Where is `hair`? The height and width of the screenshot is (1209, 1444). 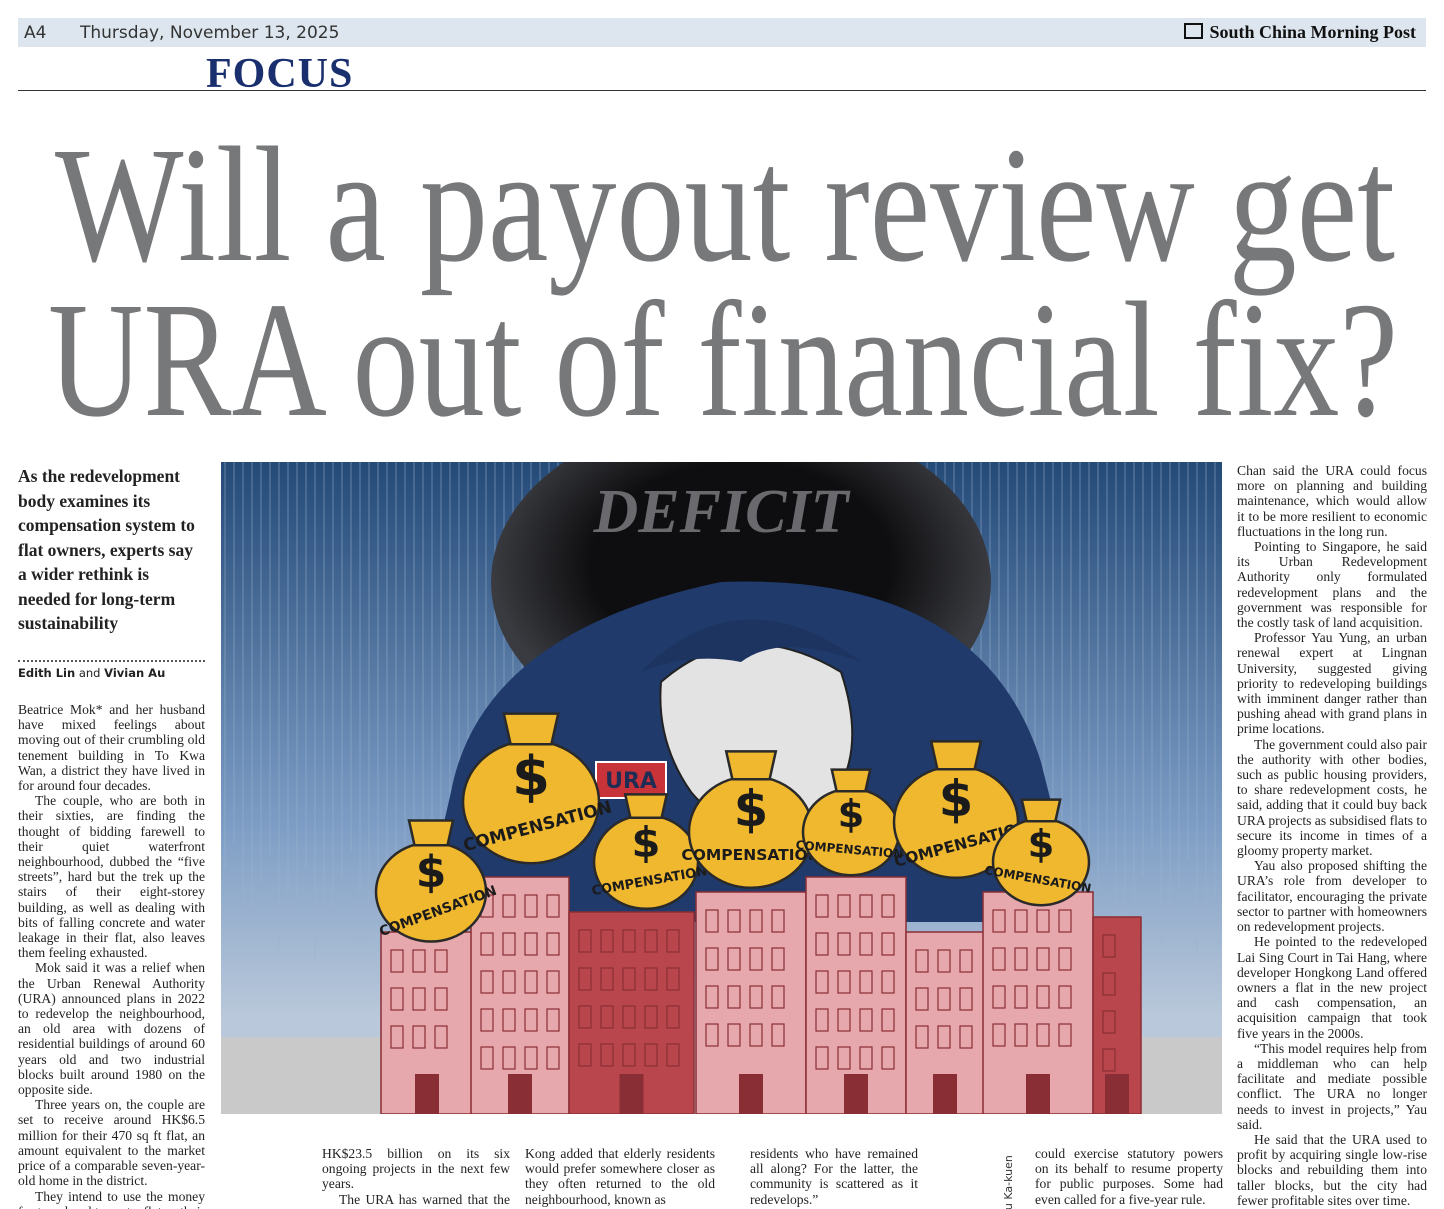
hair is located at coordinates (751, 645).